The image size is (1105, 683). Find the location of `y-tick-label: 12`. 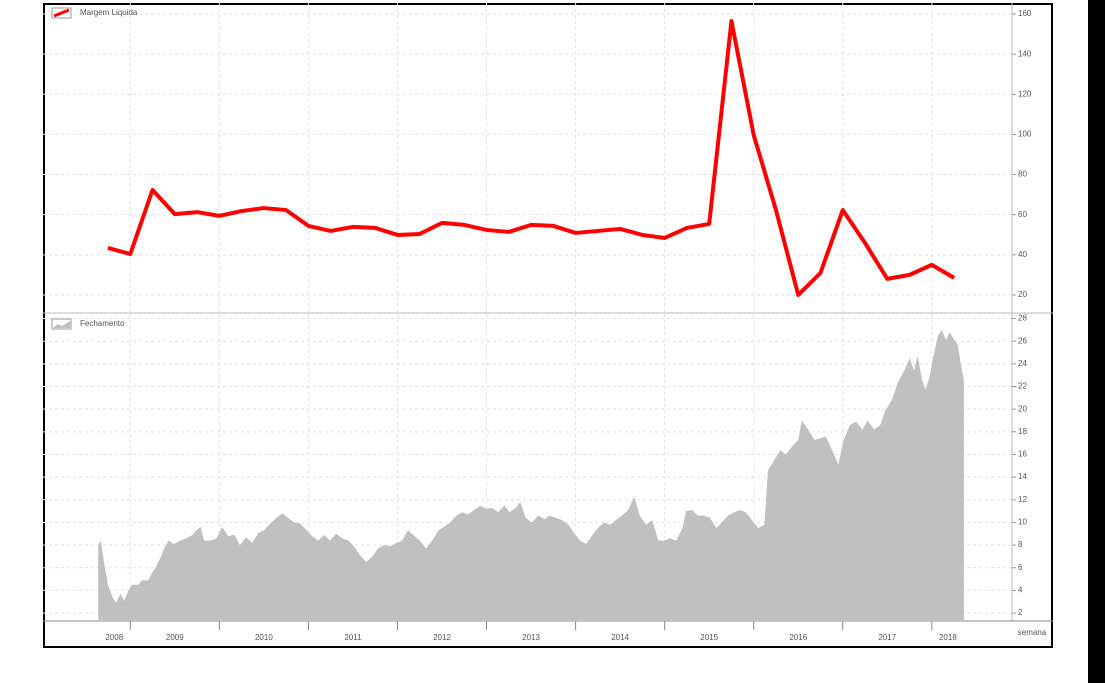

y-tick-label: 12 is located at coordinates (1022, 499).